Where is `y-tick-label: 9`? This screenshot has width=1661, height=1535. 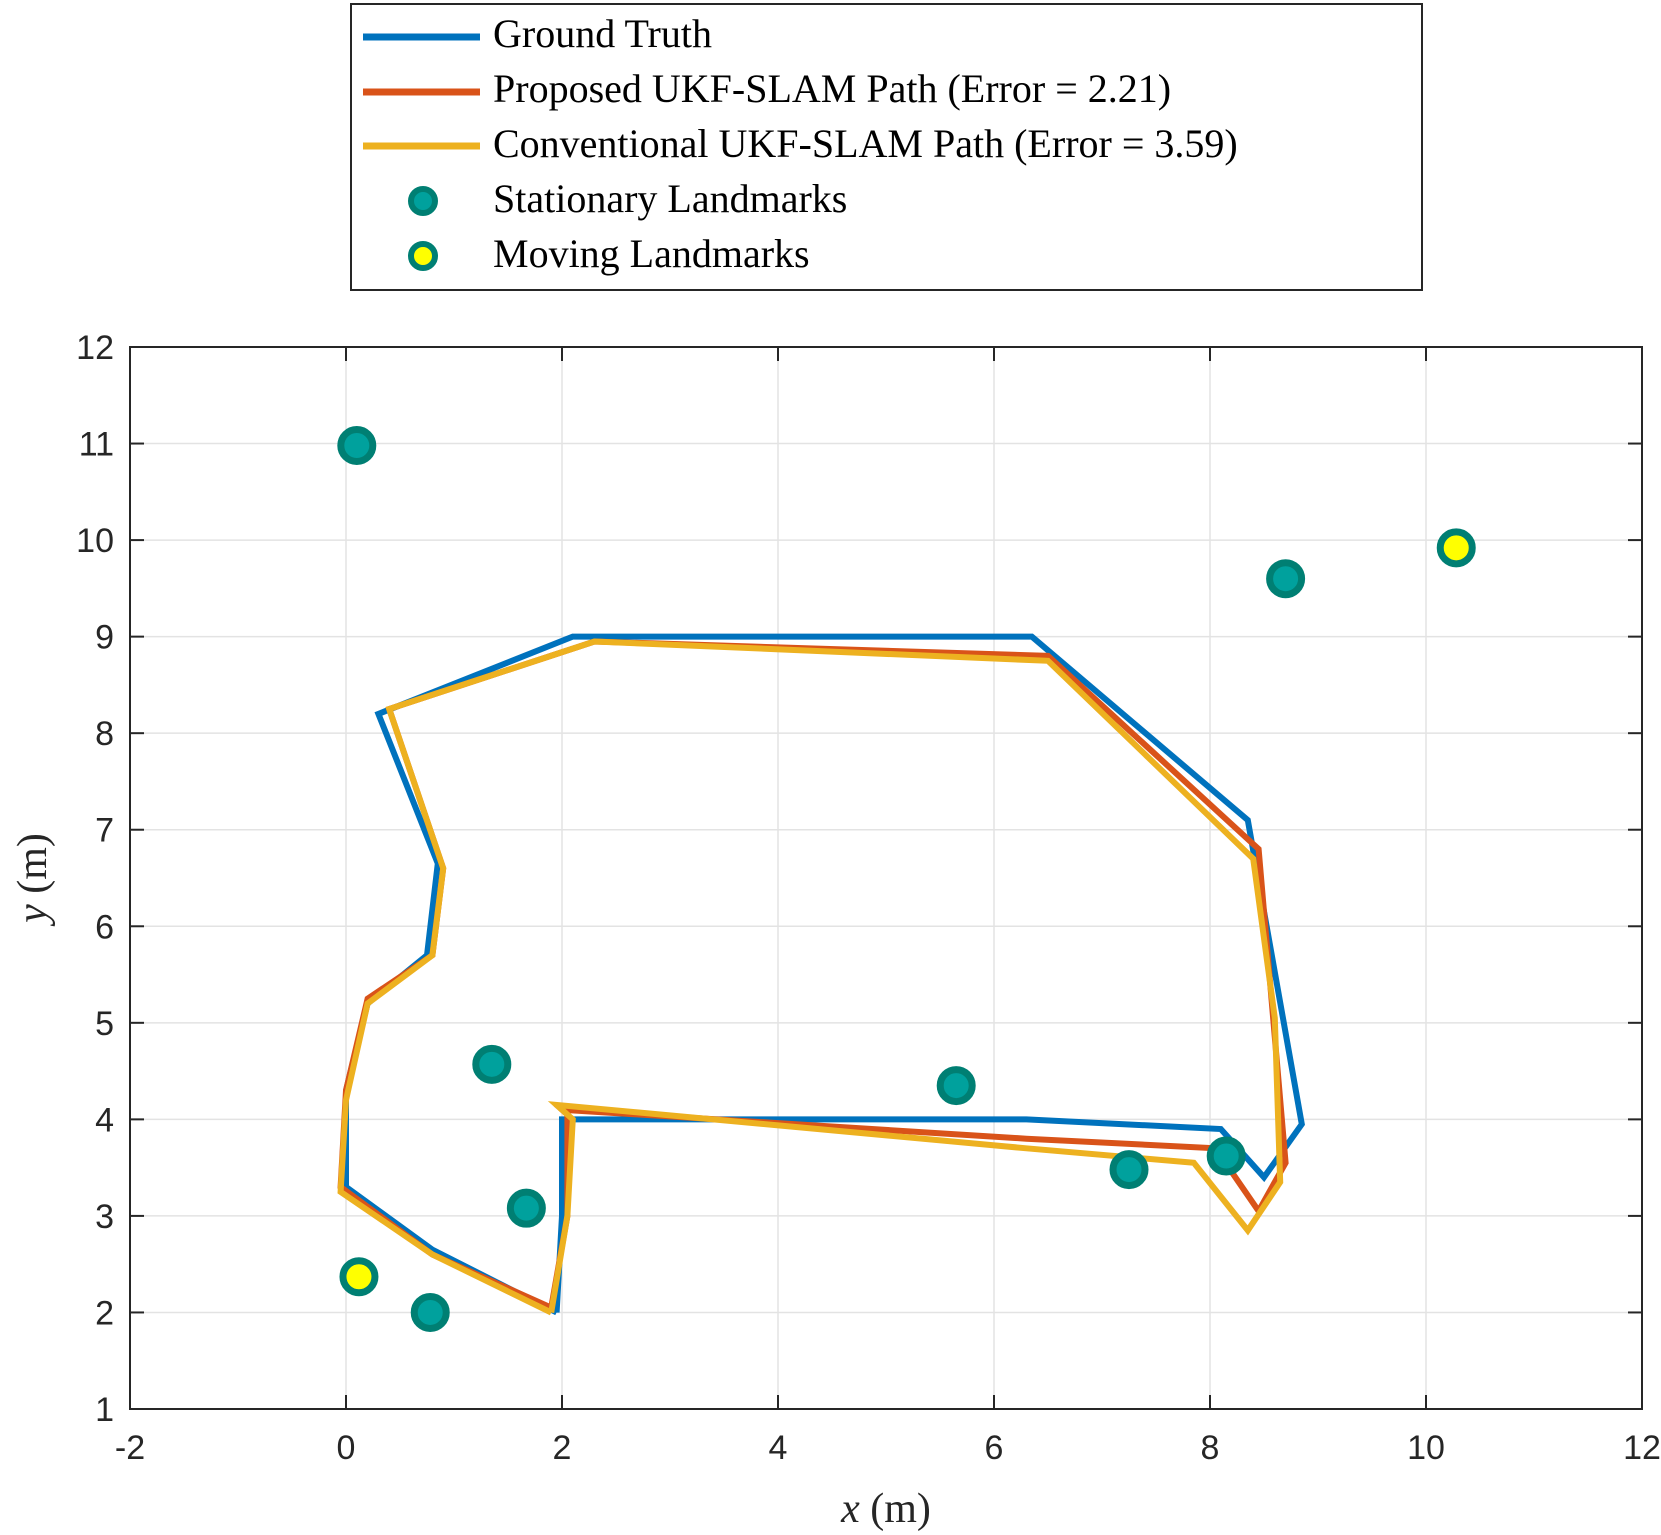
y-tick-label: 9 is located at coordinates (104, 638).